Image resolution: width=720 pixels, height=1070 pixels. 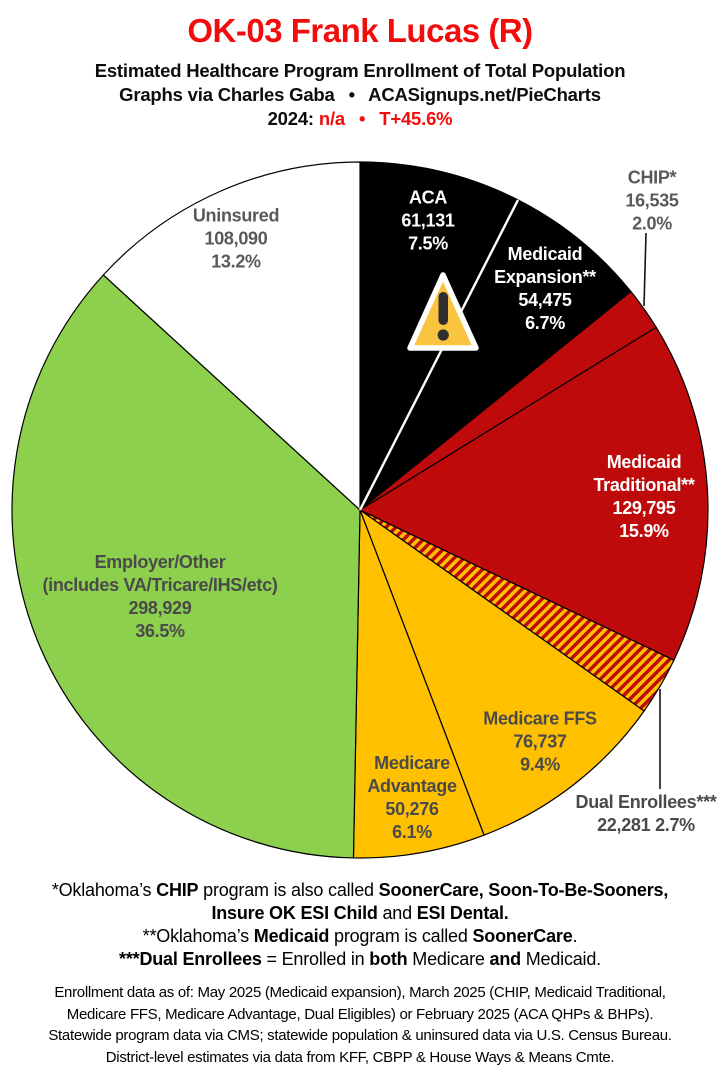 I want to click on slice-pct: 7.5%, so click(x=428, y=243).